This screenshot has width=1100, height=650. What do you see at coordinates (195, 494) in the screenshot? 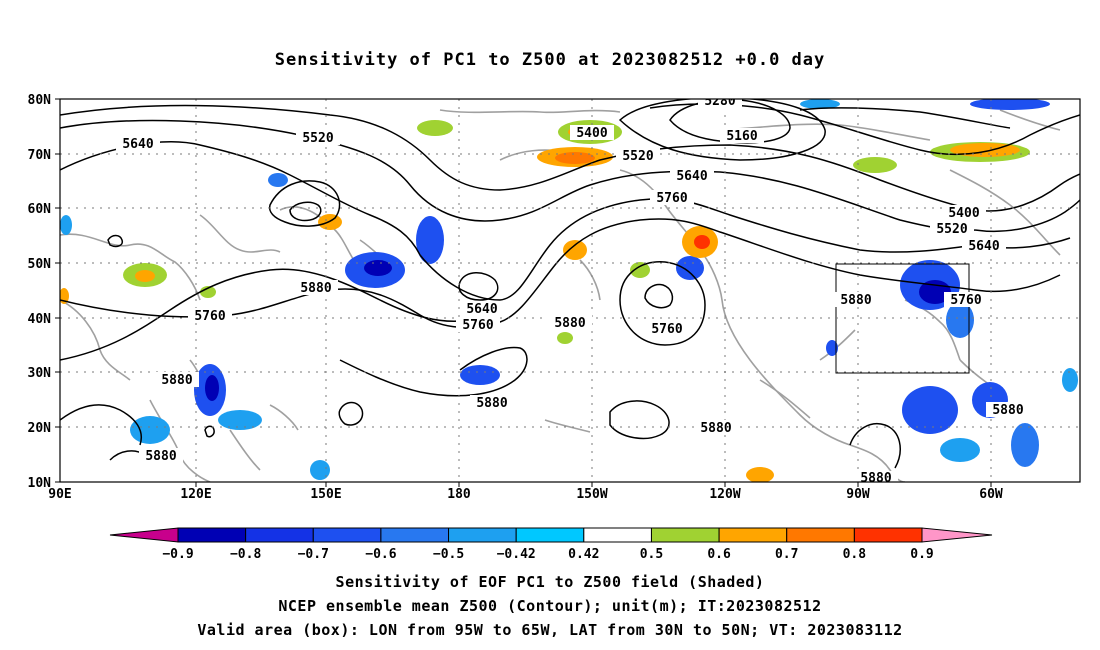
I see `lon-tick-label: 120E` at bounding box center [195, 494].